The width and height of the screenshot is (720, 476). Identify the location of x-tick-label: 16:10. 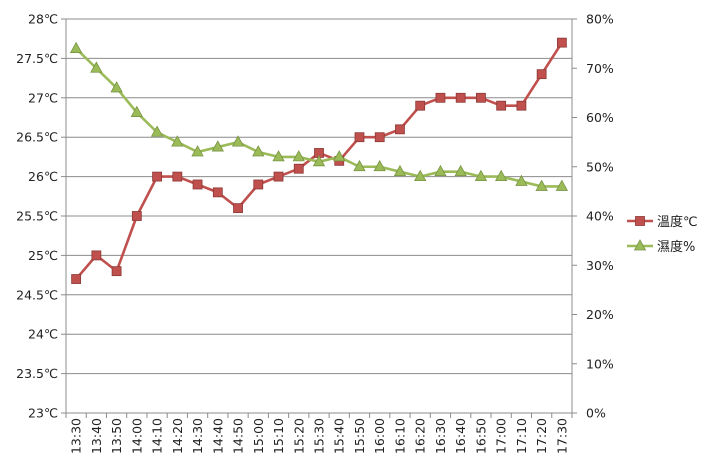
(399, 436).